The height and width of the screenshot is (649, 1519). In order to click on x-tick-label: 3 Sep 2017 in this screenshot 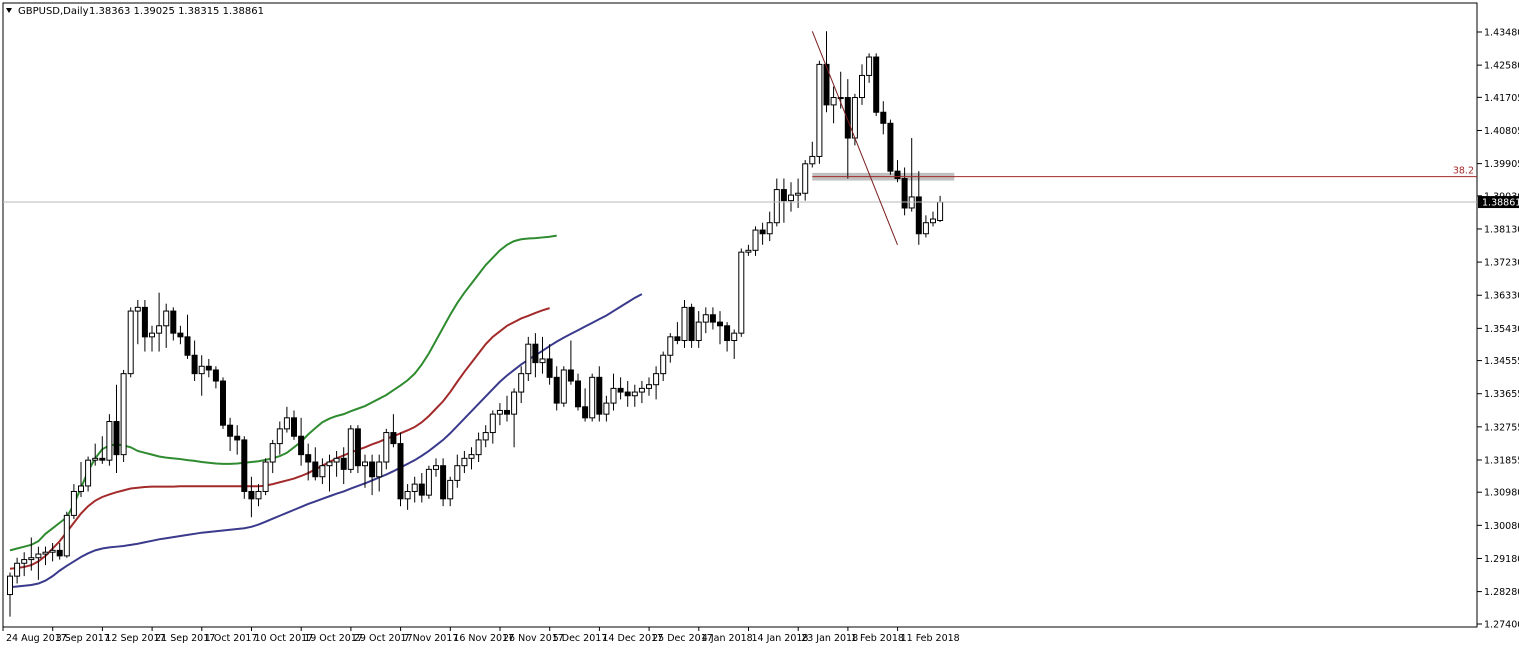, I will do `click(83, 638)`.